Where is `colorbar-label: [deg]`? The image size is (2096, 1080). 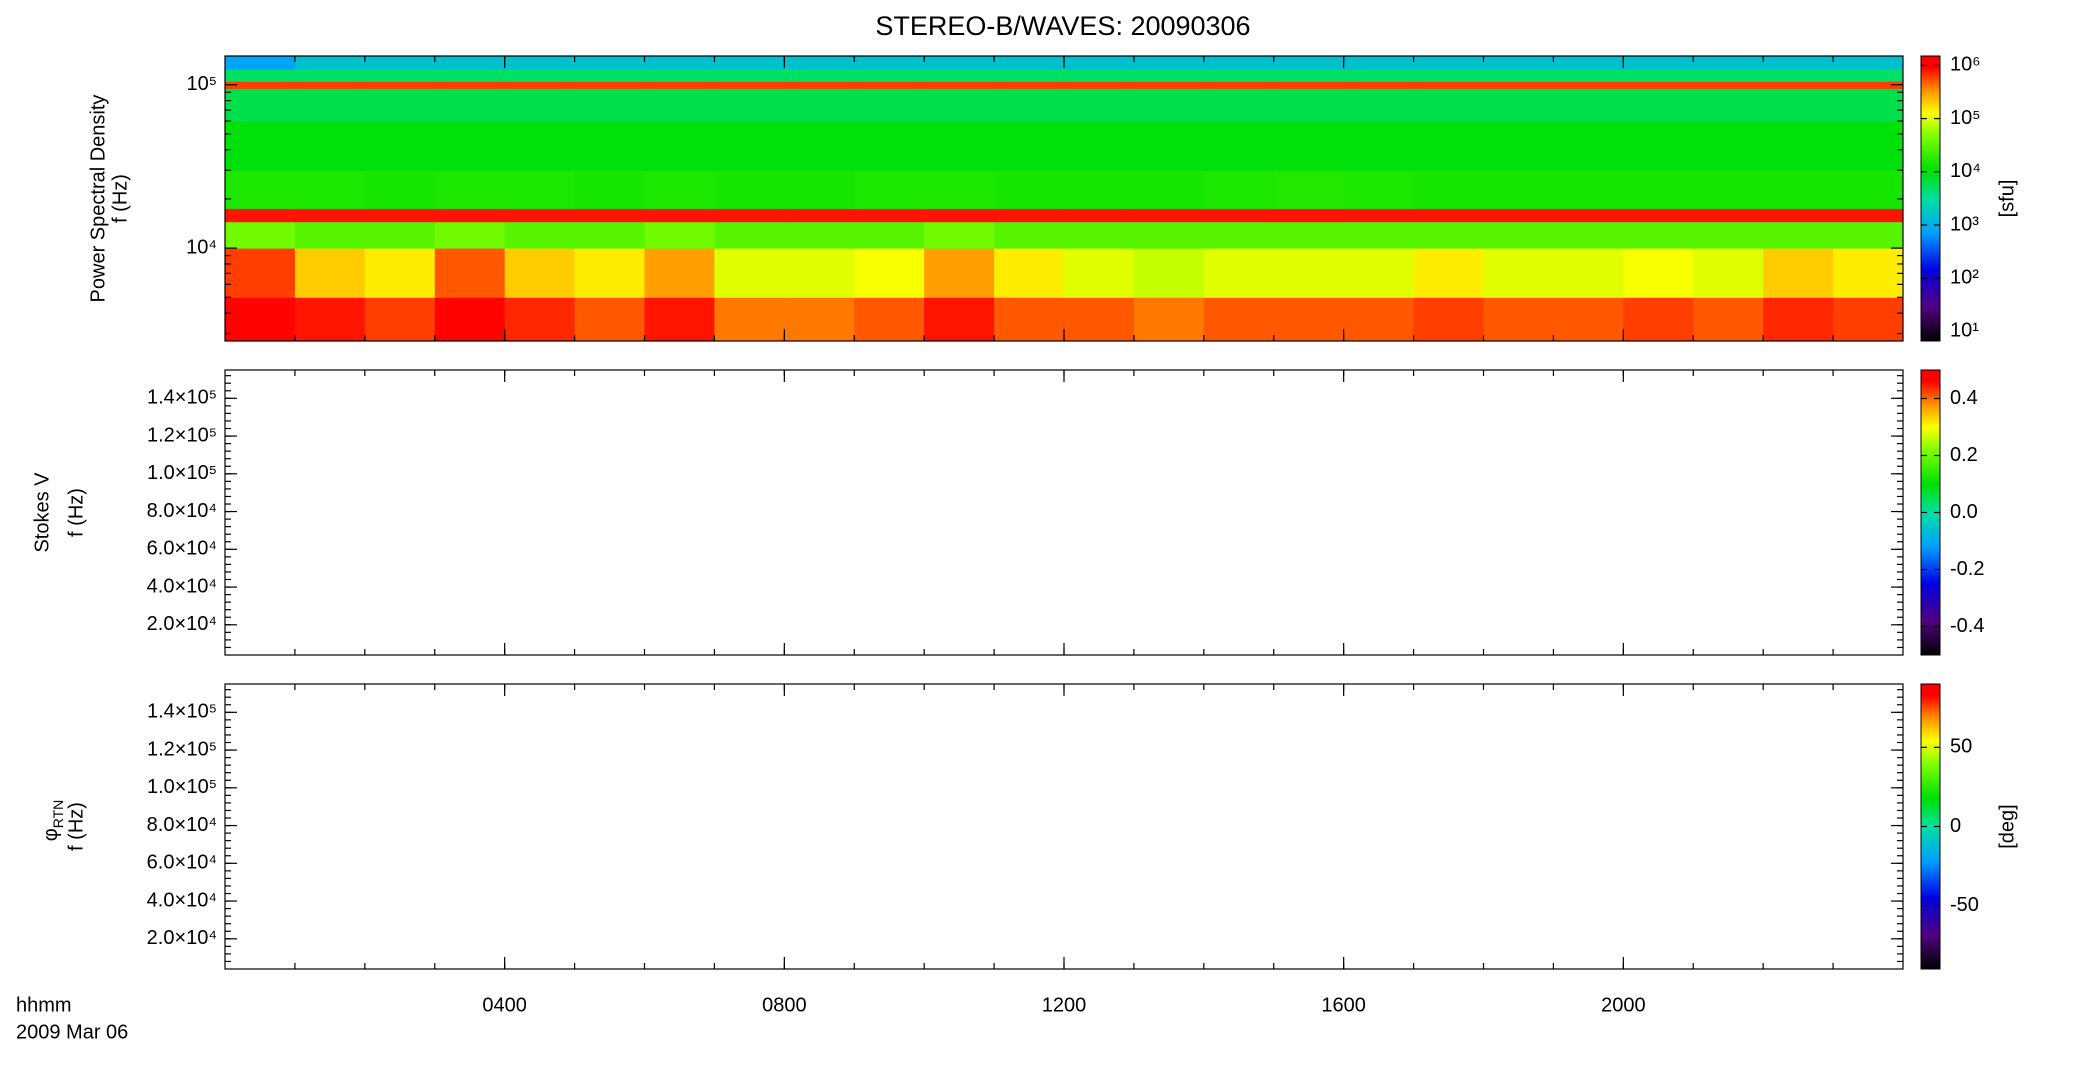
colorbar-label: [deg] is located at coordinates (2007, 826).